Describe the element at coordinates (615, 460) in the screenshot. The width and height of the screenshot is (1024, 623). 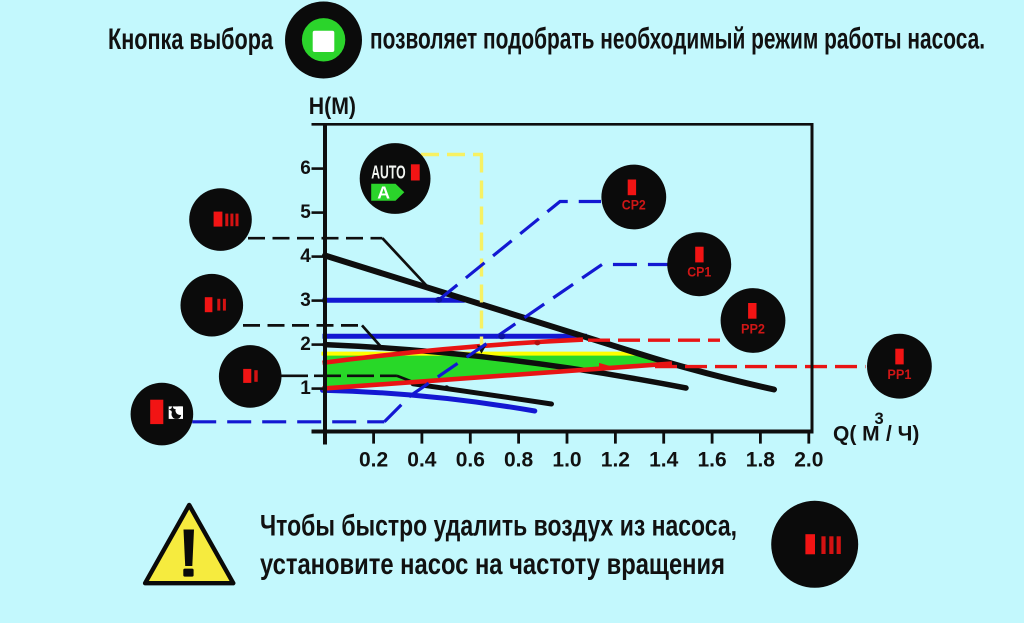
I see `svg-text: 1.2` at that location.